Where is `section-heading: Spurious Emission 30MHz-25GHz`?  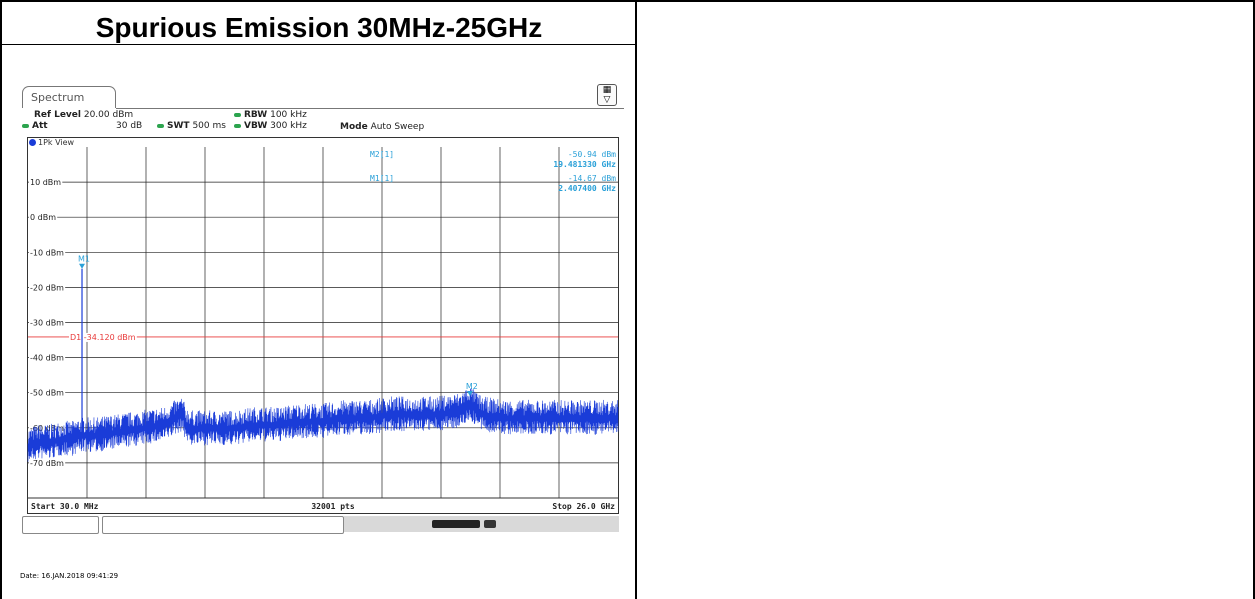
section-heading: Spurious Emission 30MHz-25GHz is located at coordinates (319, 27).